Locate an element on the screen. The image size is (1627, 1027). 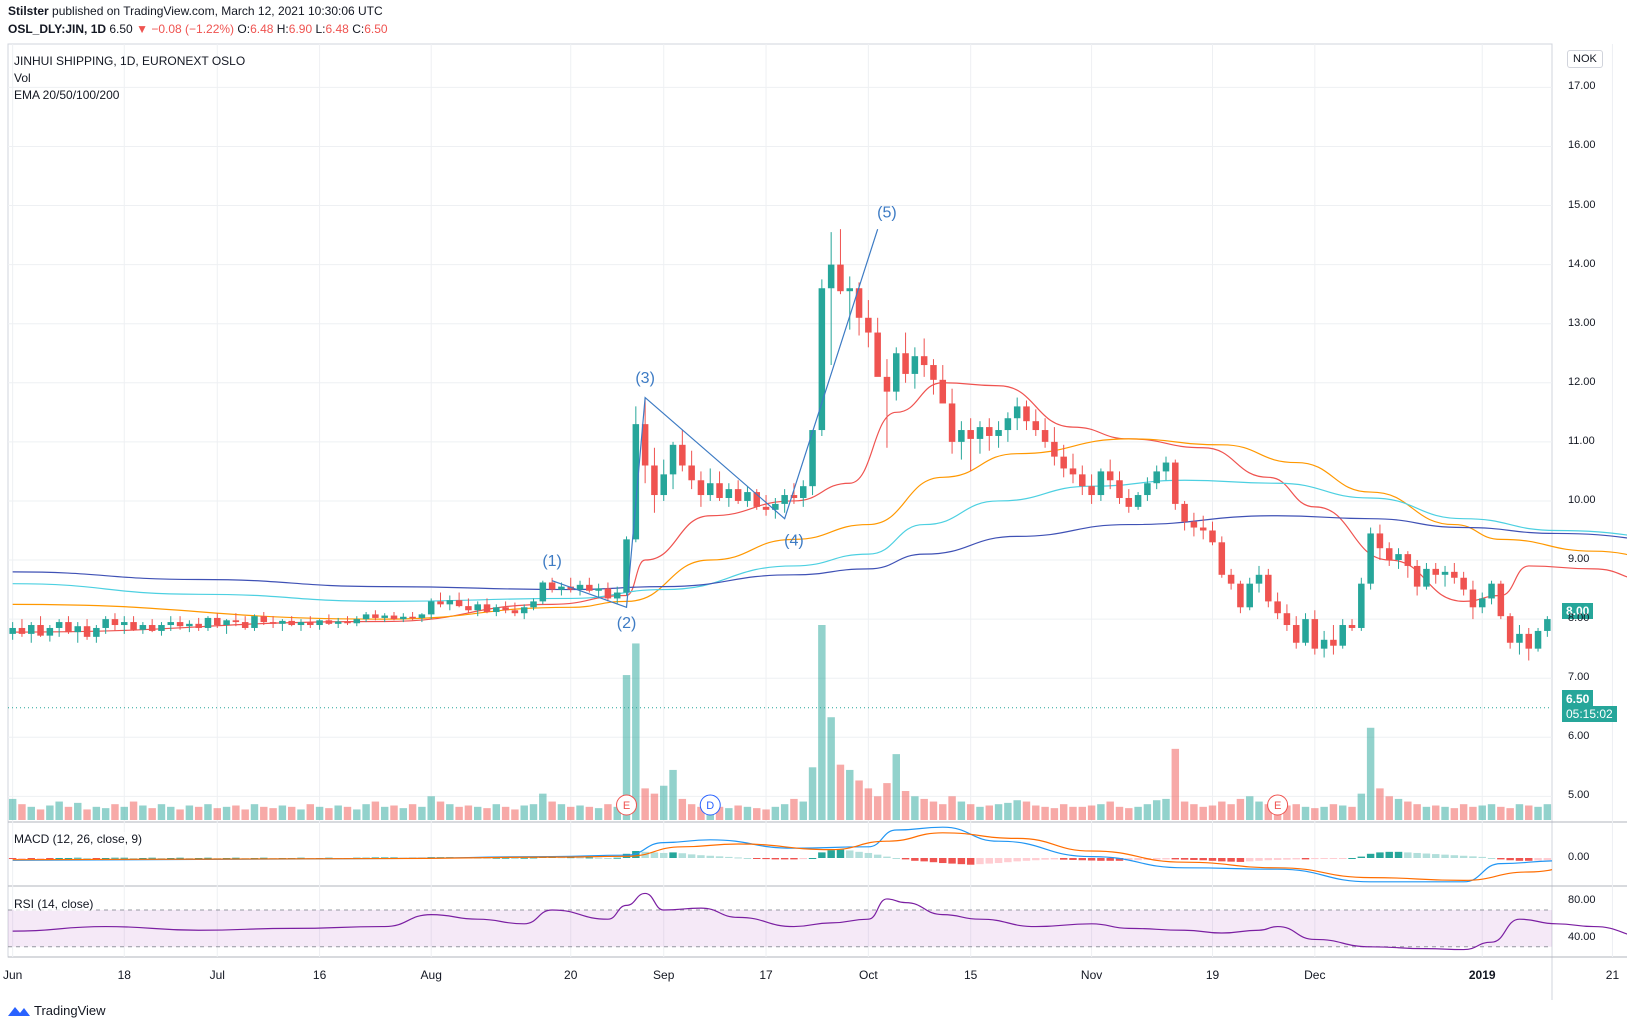
wave-line is located at coordinates (715, 418).